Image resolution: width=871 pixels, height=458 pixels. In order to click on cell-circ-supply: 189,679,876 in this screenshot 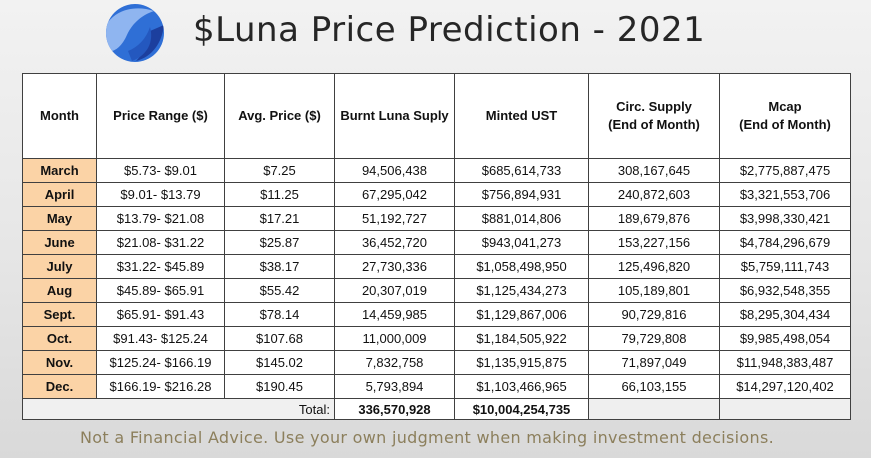, I will do `click(654, 218)`.